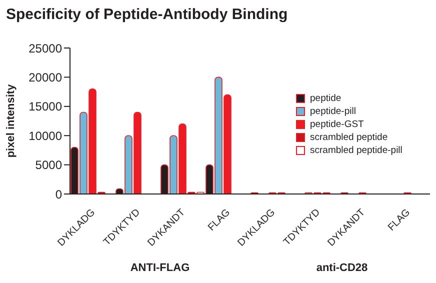 This screenshot has width=436, height=283. What do you see at coordinates (342, 268) in the screenshot?
I see `text: anti-CD28` at bounding box center [342, 268].